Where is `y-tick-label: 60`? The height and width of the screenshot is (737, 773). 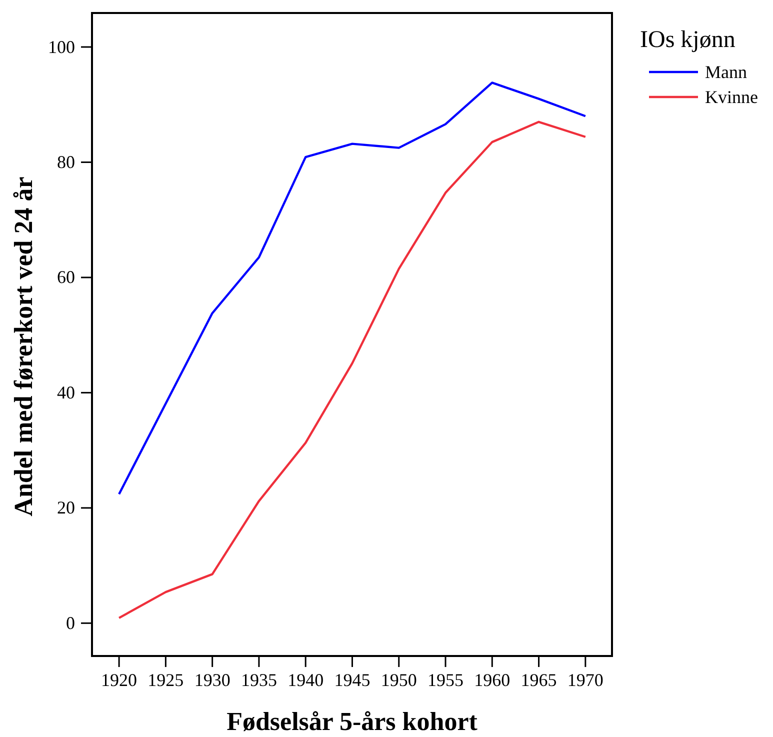 y-tick-label: 60 is located at coordinates (66, 277).